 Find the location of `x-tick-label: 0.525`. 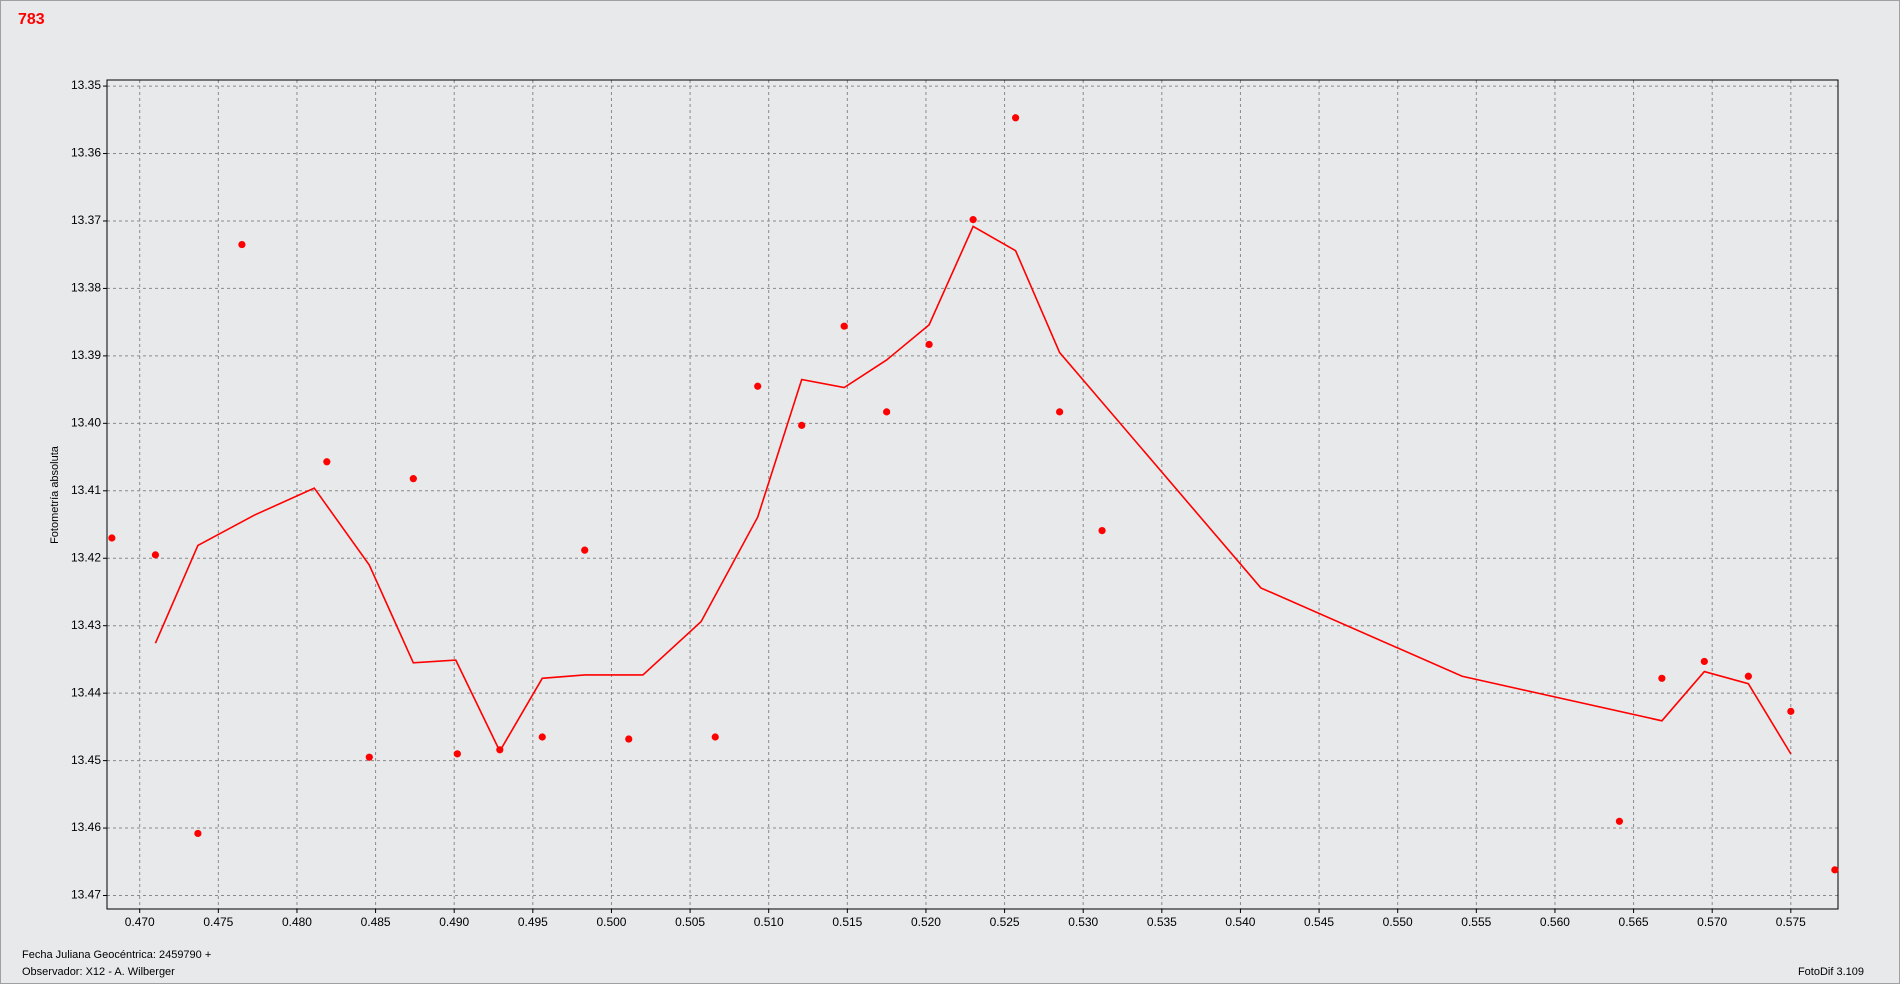

x-tick-label: 0.525 is located at coordinates (1005, 922).